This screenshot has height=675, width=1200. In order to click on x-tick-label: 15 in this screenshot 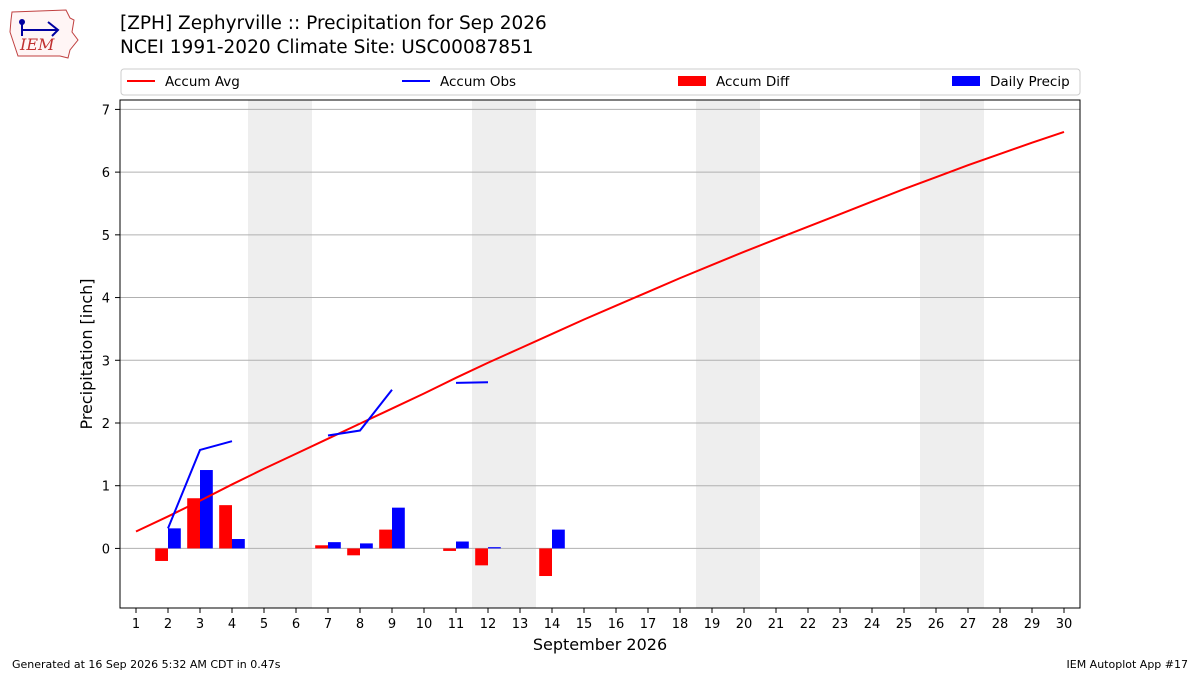, I will do `click(584, 624)`.